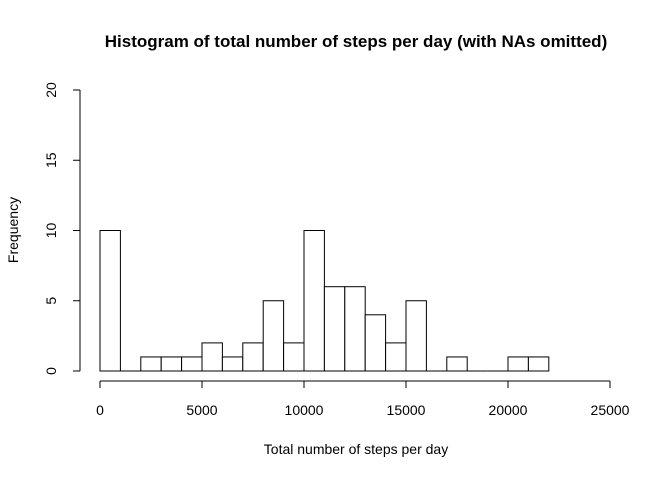  What do you see at coordinates (51, 90) in the screenshot?
I see `y-tick-label: 20` at bounding box center [51, 90].